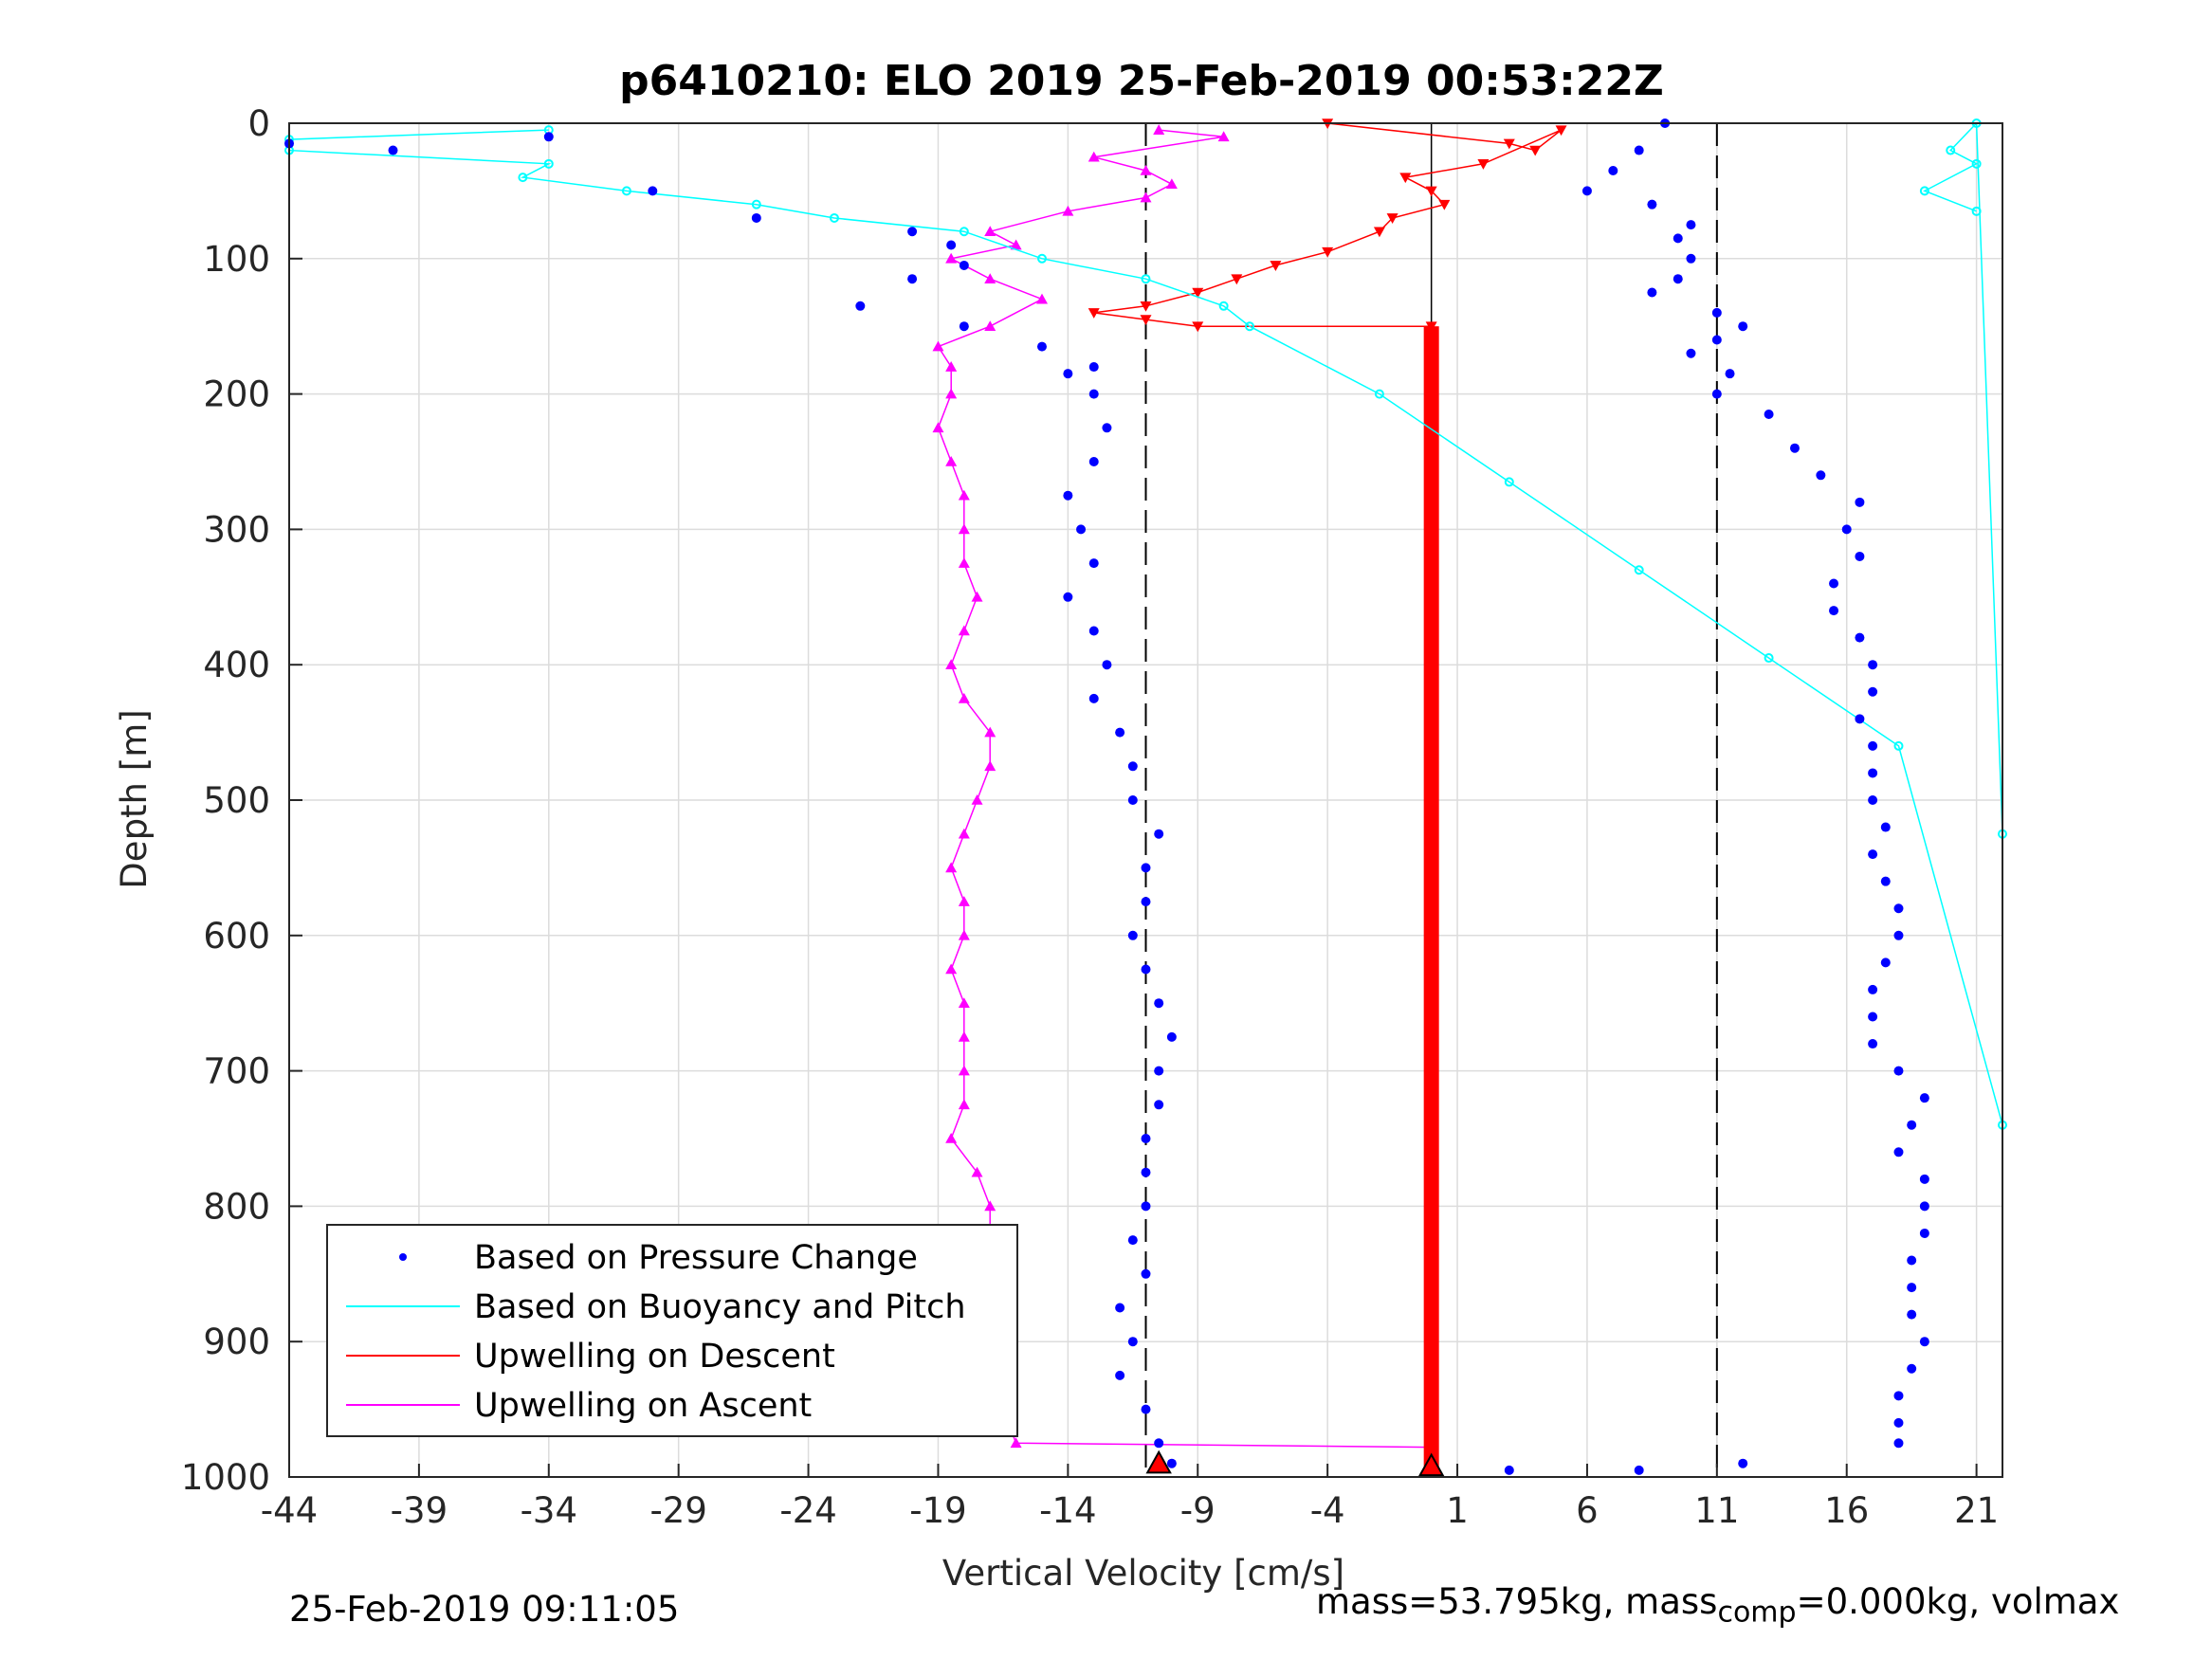 The width and height of the screenshot is (2212, 1659). What do you see at coordinates (1158, 1461) in the screenshot?
I see `bottom-descent-marker` at bounding box center [1158, 1461].